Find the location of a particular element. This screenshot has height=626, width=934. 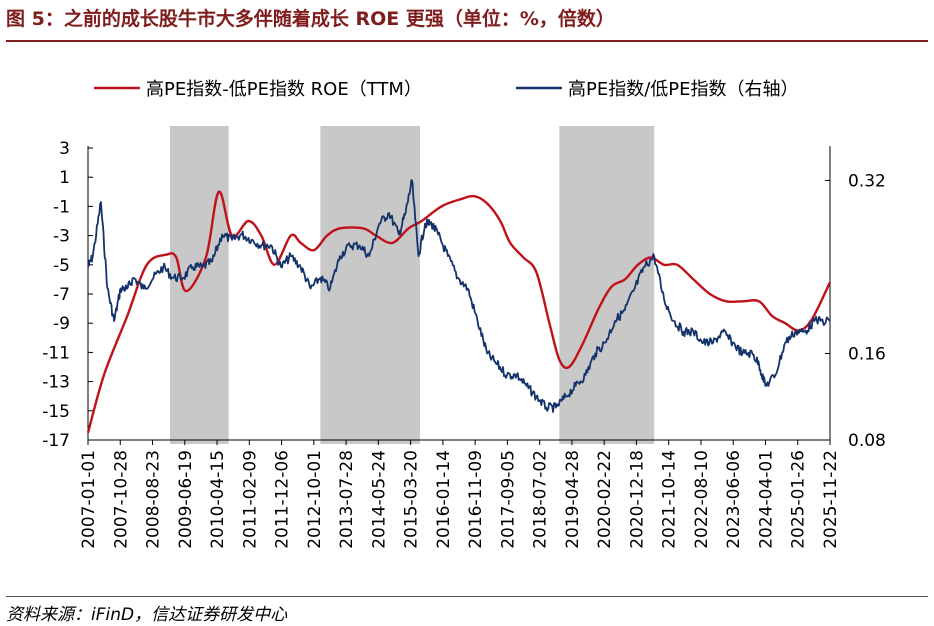

x-tick-label: 2007-10-28 is located at coordinates (121, 499).